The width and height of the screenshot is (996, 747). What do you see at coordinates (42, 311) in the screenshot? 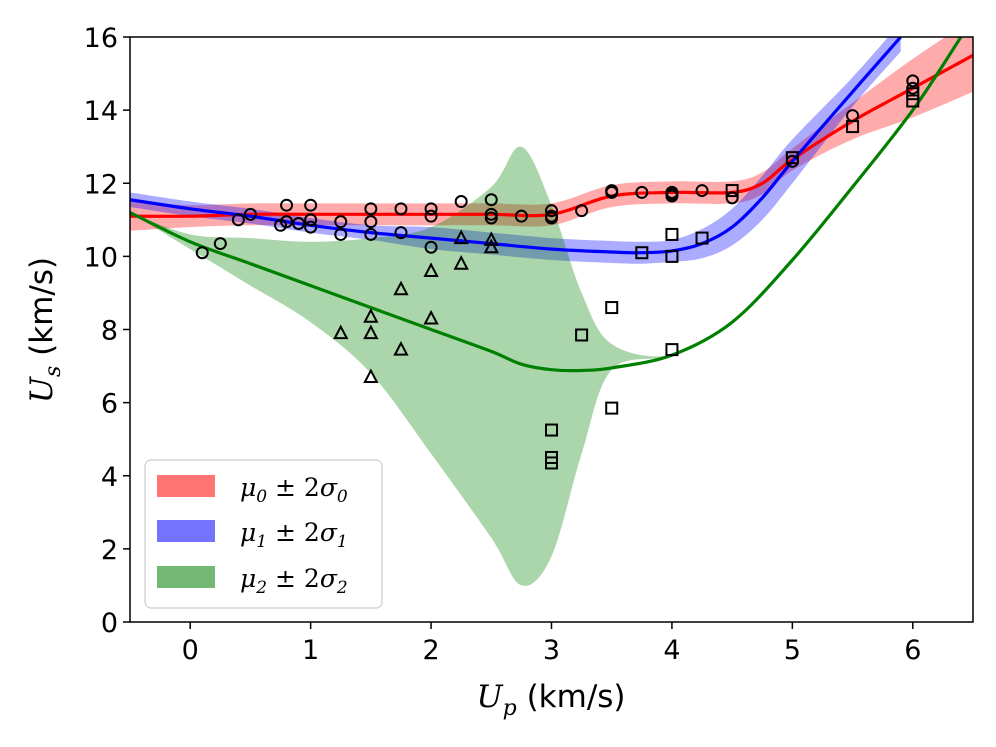
I see `y-axis-label-unit: (km/s)` at bounding box center [42, 311].